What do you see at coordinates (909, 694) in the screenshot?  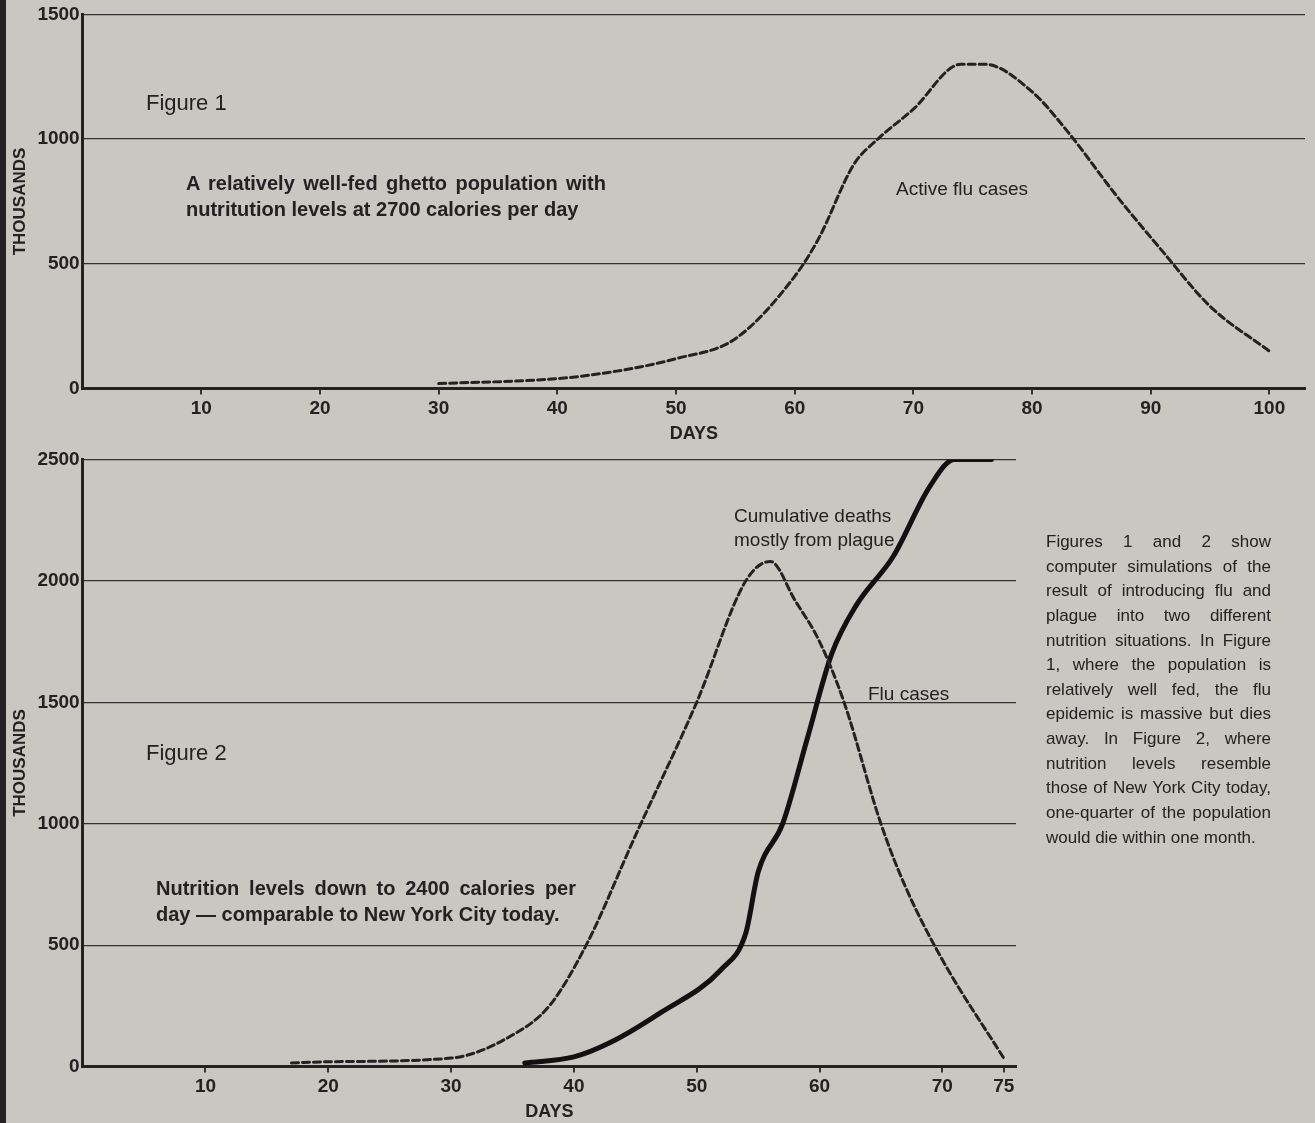 I see `series-label: Flu cases` at bounding box center [909, 694].